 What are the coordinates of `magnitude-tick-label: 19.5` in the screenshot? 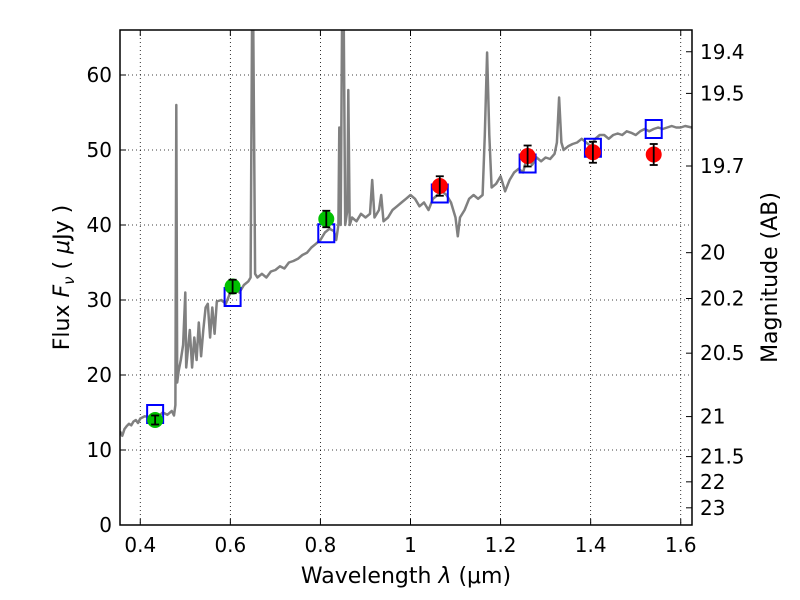 It's located at (722, 93).